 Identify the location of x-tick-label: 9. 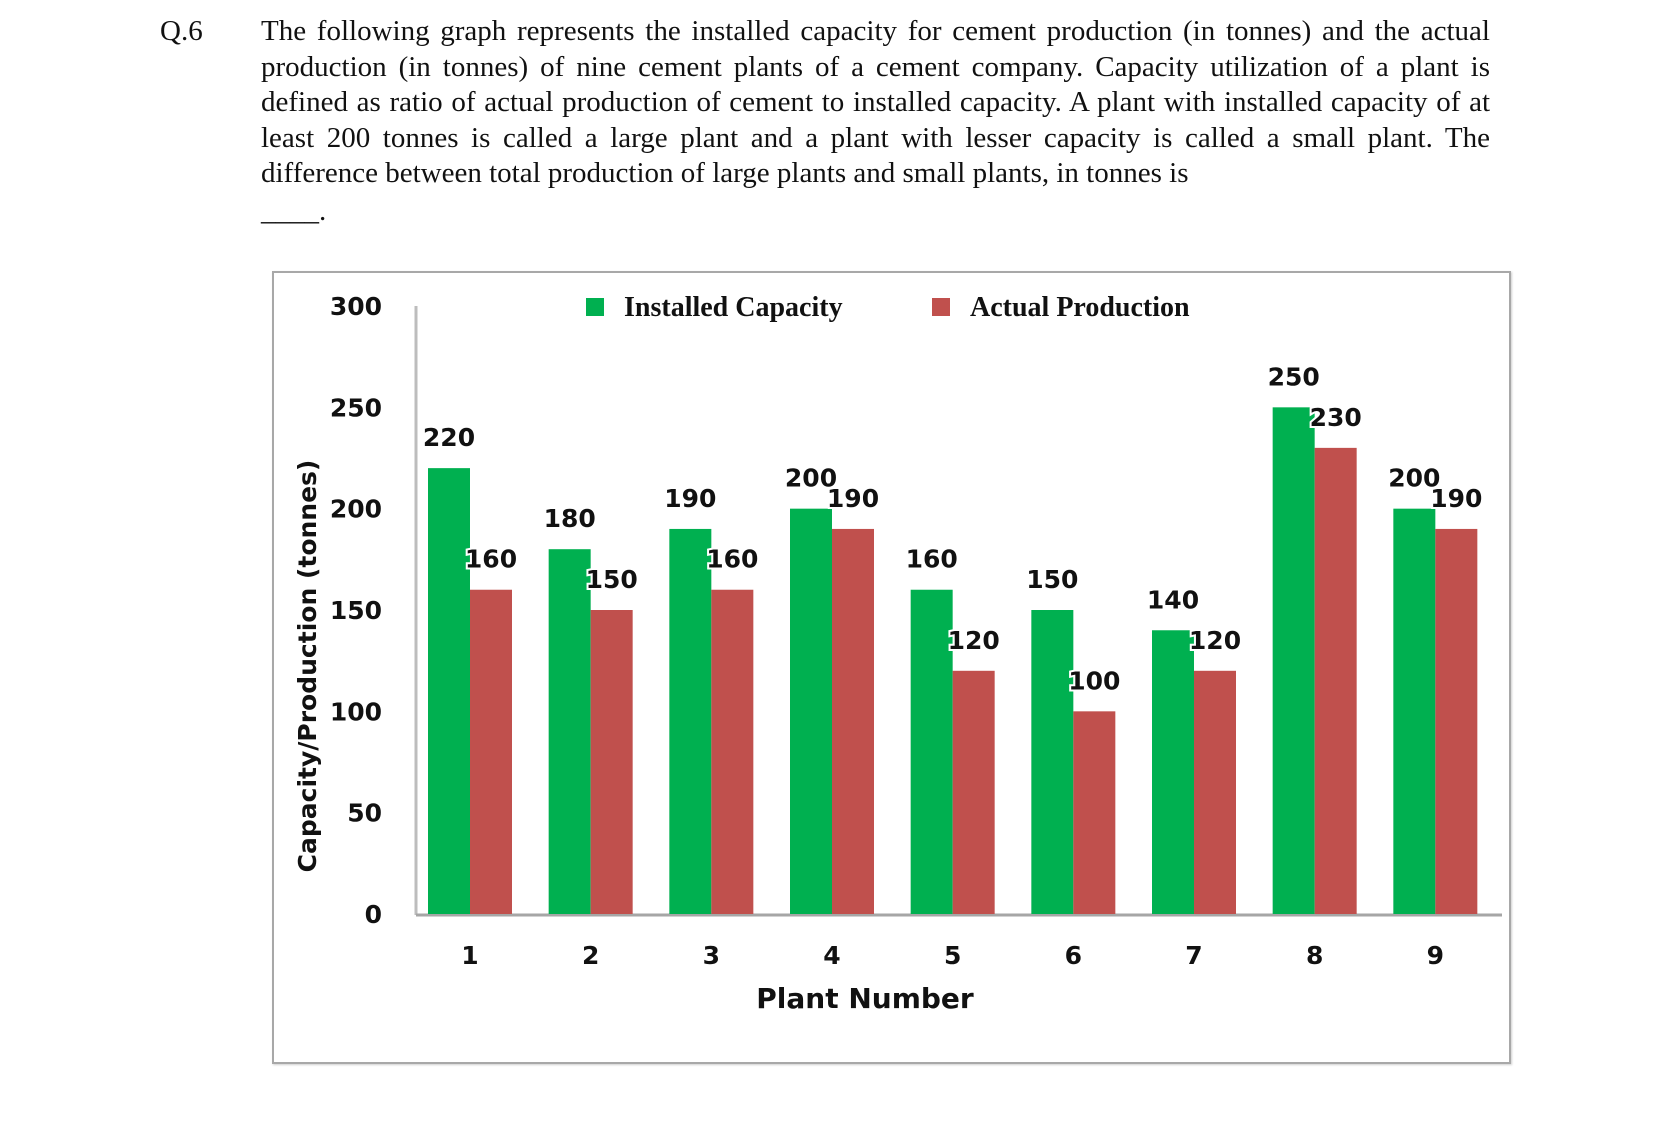
(1435, 955).